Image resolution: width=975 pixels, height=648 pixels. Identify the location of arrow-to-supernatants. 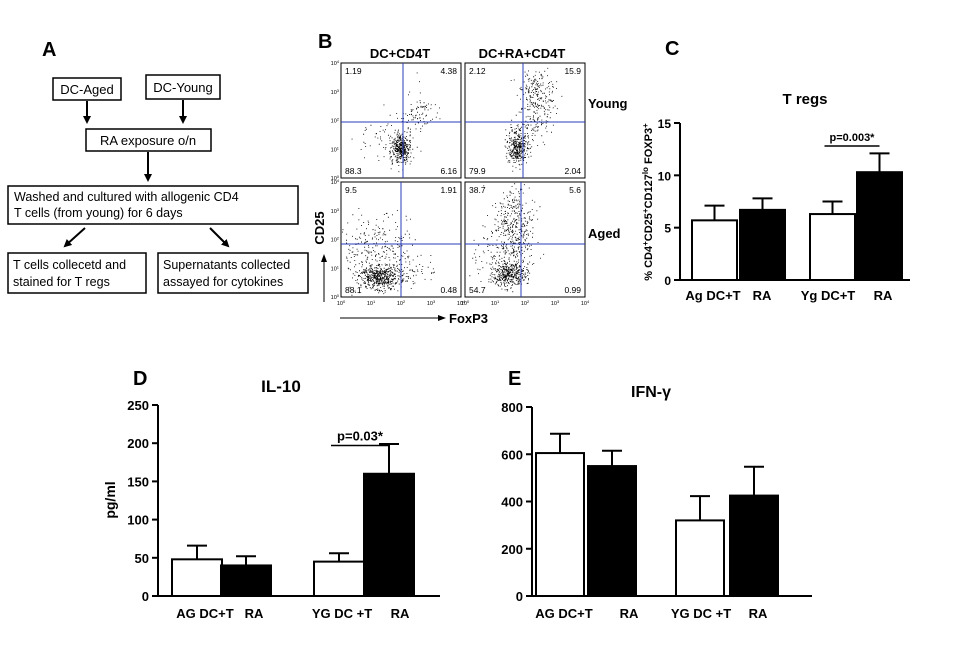
(219, 237).